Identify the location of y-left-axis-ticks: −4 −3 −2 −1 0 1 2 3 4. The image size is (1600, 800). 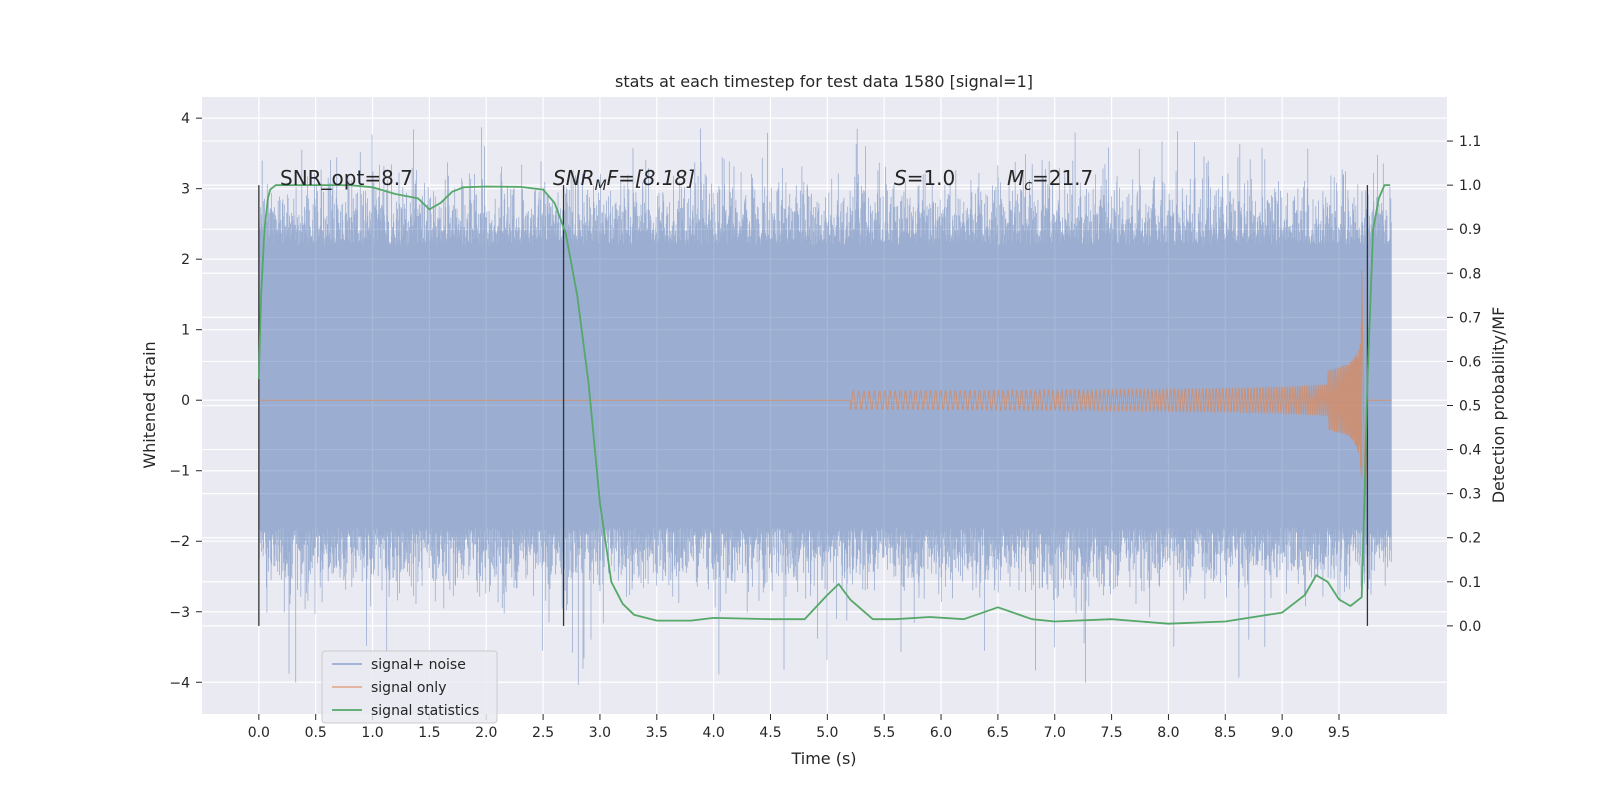
(185, 401).